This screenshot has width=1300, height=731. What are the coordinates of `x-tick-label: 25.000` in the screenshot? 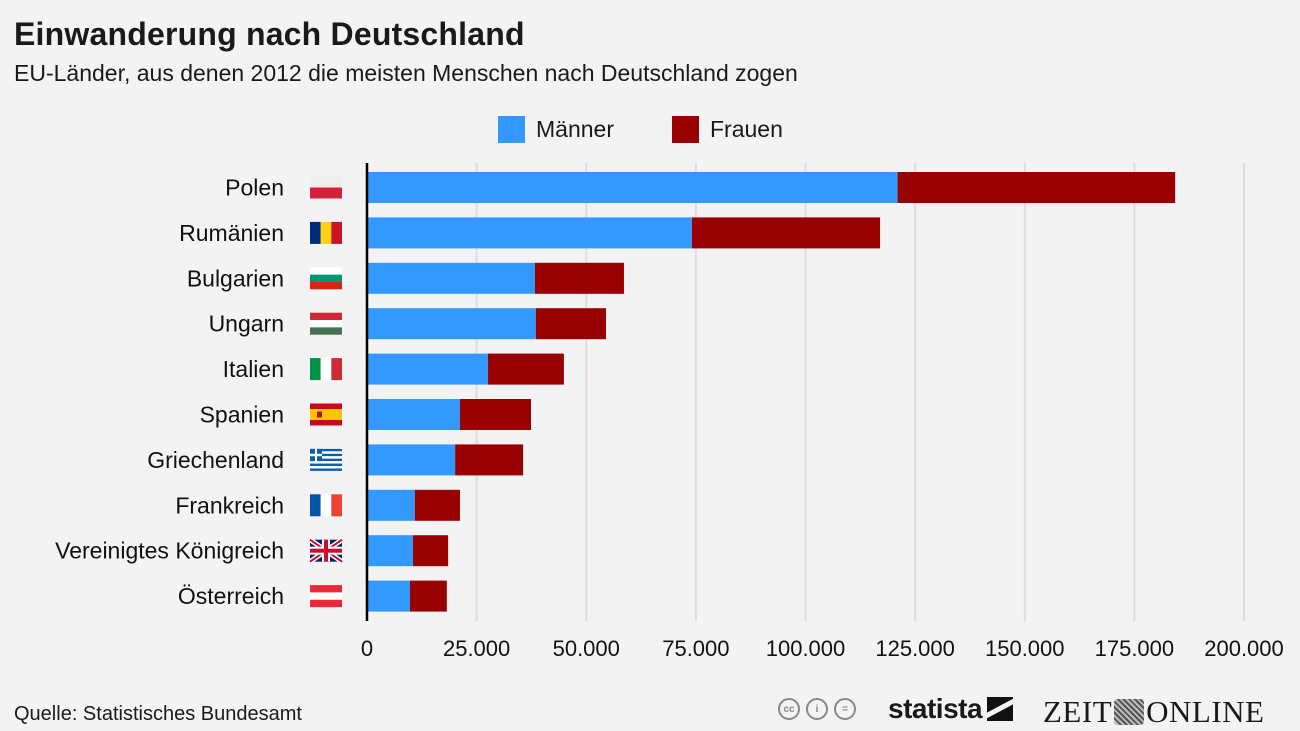 It's located at (476, 648).